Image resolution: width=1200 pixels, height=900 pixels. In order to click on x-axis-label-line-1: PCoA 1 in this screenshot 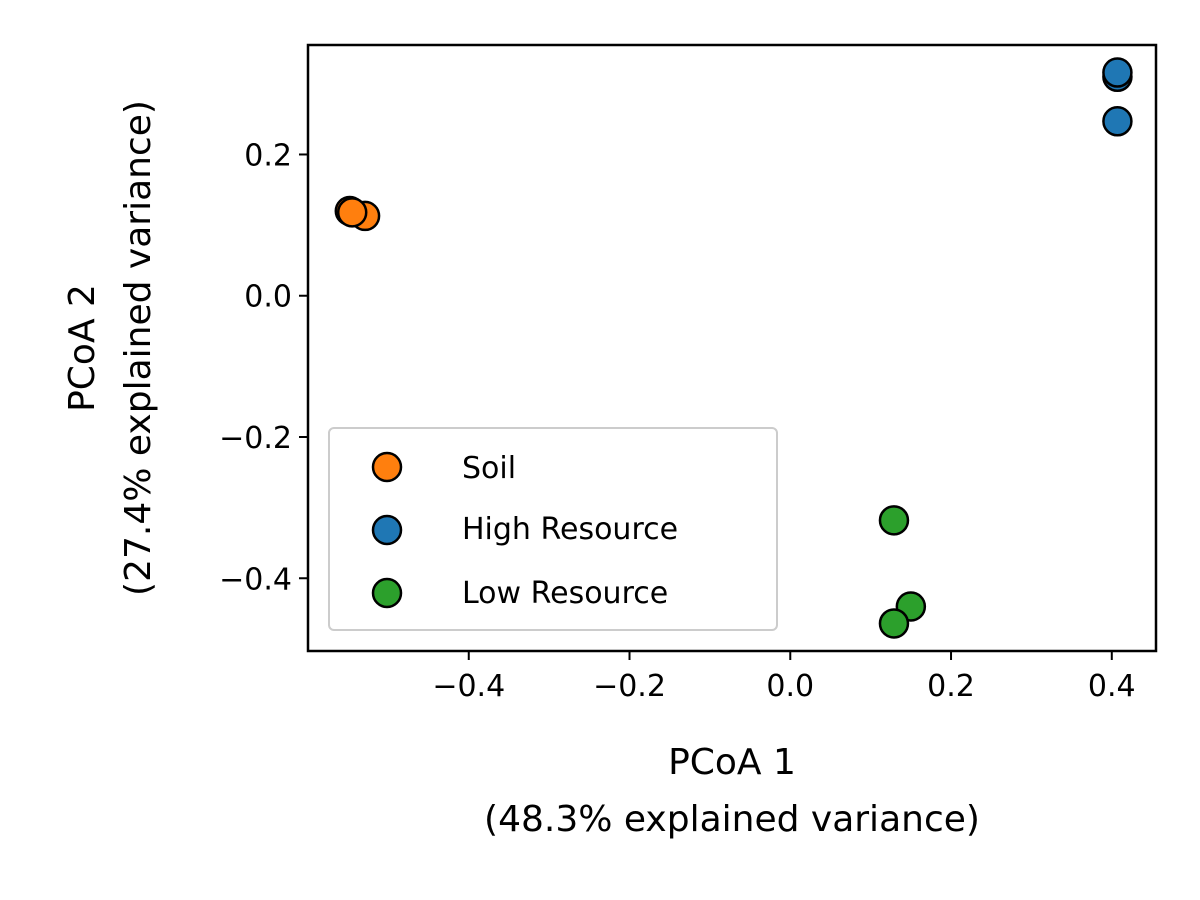, I will do `click(732, 762)`.